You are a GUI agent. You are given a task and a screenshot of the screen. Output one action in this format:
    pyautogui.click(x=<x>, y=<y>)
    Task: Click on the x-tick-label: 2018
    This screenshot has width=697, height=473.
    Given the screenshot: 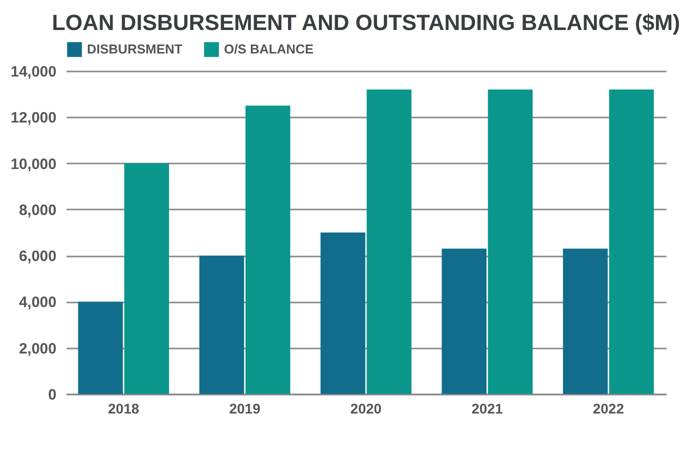 What is the action you would take?
    pyautogui.click(x=124, y=408)
    